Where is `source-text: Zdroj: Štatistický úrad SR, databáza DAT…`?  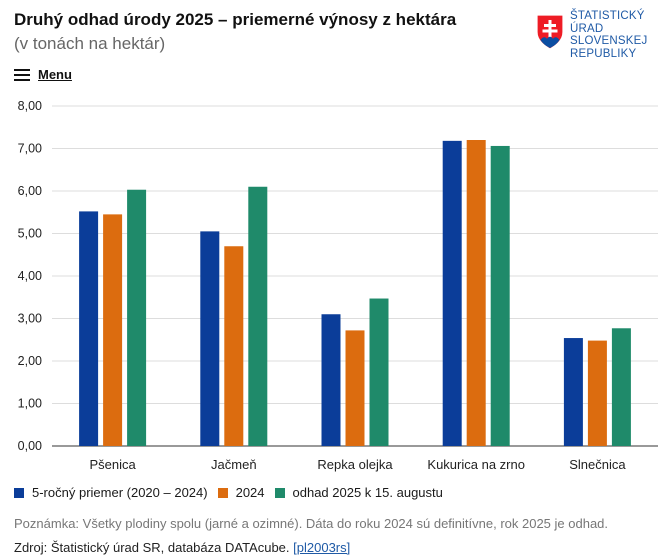
source-text: Zdroj: Štatistický úrad SR, databáza DAT… is located at coordinates (152, 547).